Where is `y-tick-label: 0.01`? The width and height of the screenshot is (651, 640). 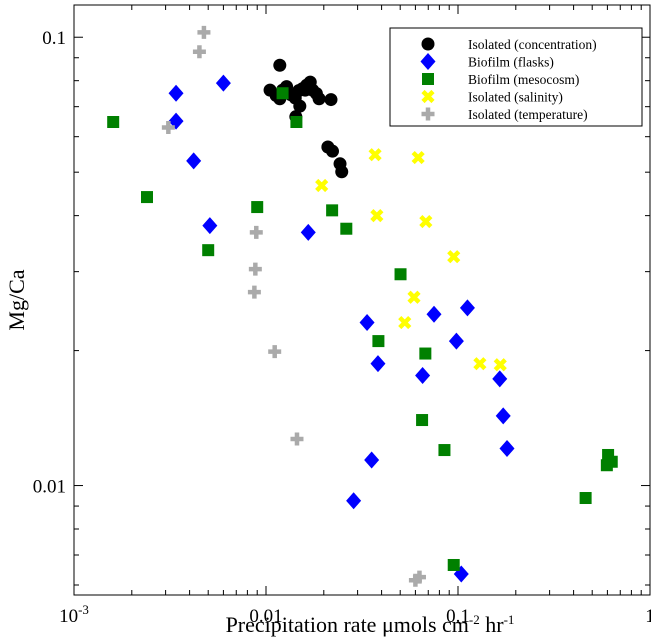 y-tick-label: 0.01 is located at coordinates (49, 487).